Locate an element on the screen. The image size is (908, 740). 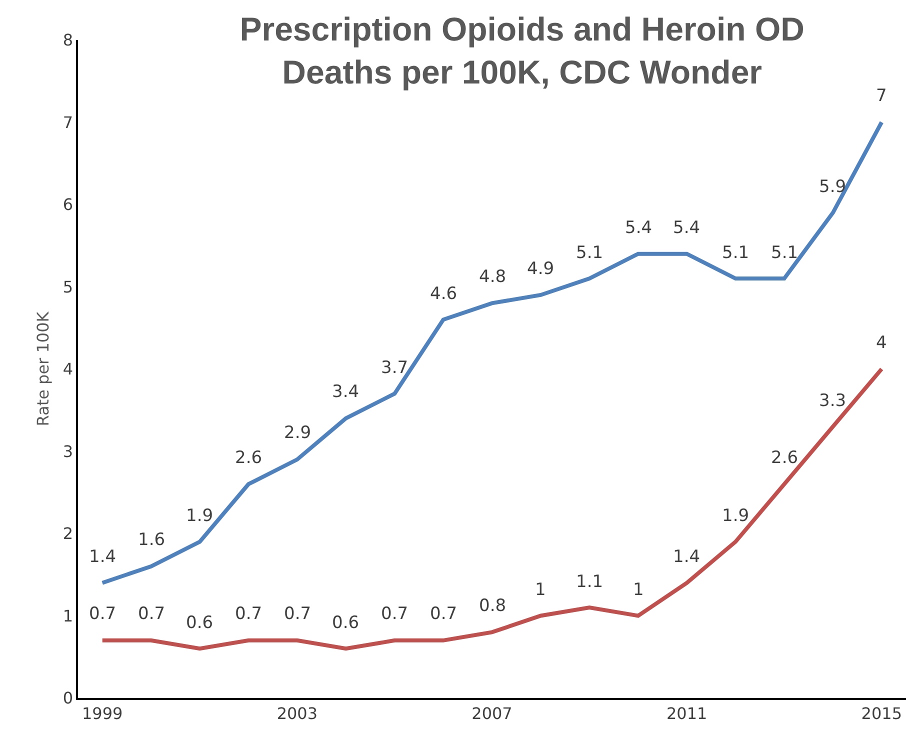
data-label: 4.8 is located at coordinates (492, 277).